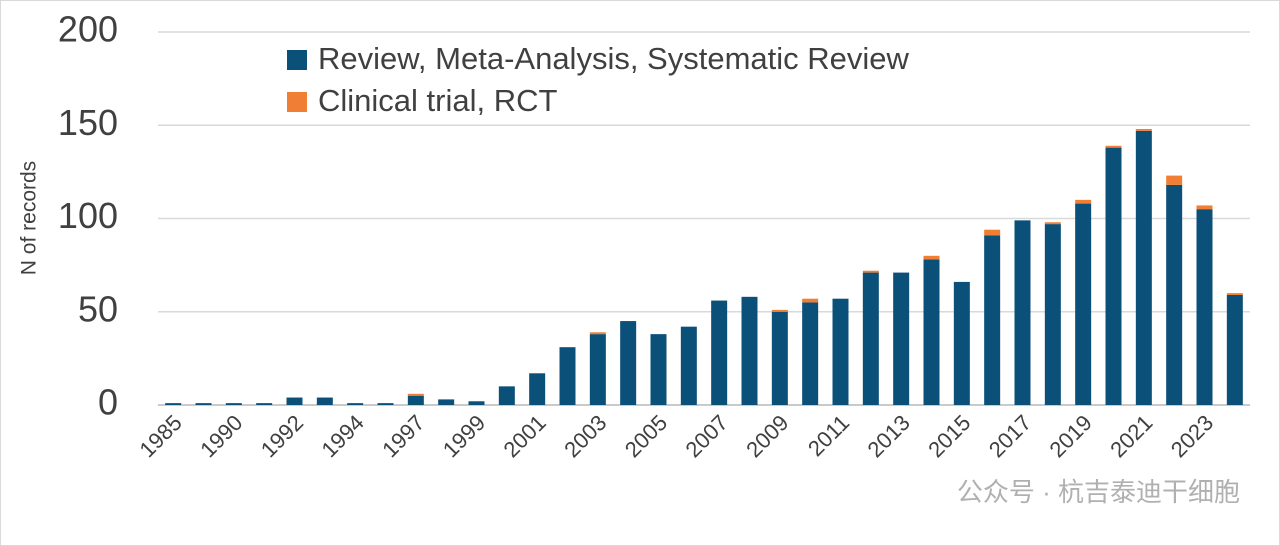 This screenshot has width=1280, height=546. Describe the element at coordinates (98, 308) in the screenshot. I see `y-tick-label: 50` at that location.